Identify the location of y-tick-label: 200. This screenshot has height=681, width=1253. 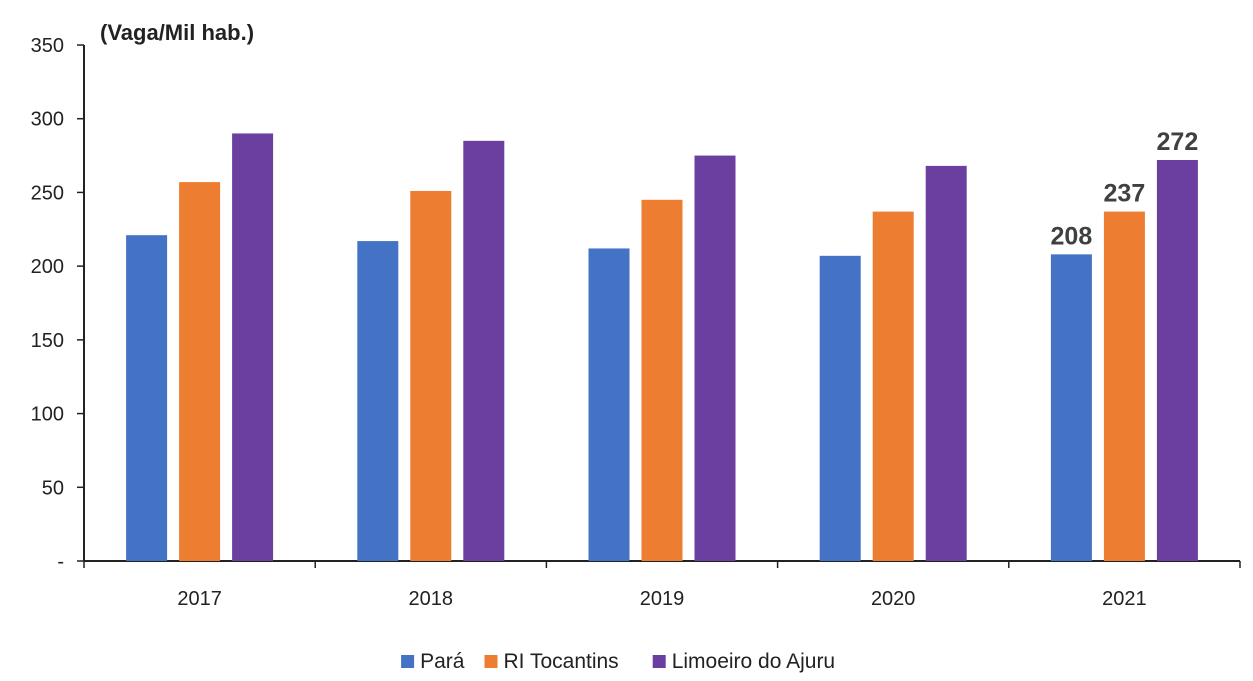
(47, 267).